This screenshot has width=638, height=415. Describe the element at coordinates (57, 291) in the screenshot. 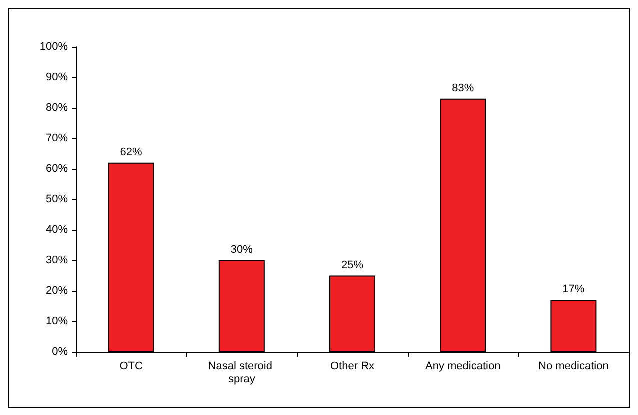

I see `y-tick-label: 20%` at that location.